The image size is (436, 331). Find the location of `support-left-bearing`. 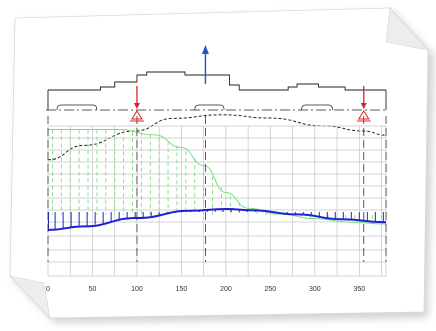

support-left-bearing is located at coordinates (136, 104).